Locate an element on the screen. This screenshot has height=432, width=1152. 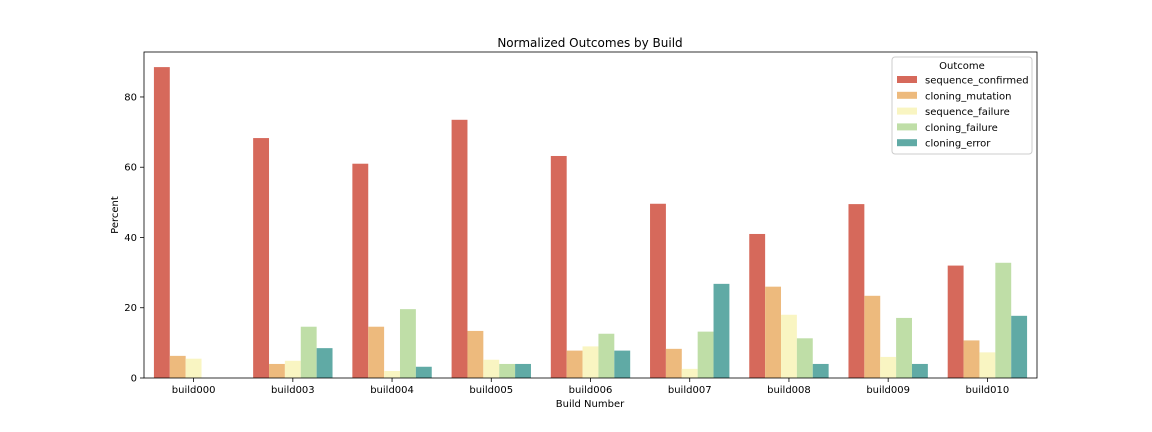
legend-title: Outcome is located at coordinates (962, 66).